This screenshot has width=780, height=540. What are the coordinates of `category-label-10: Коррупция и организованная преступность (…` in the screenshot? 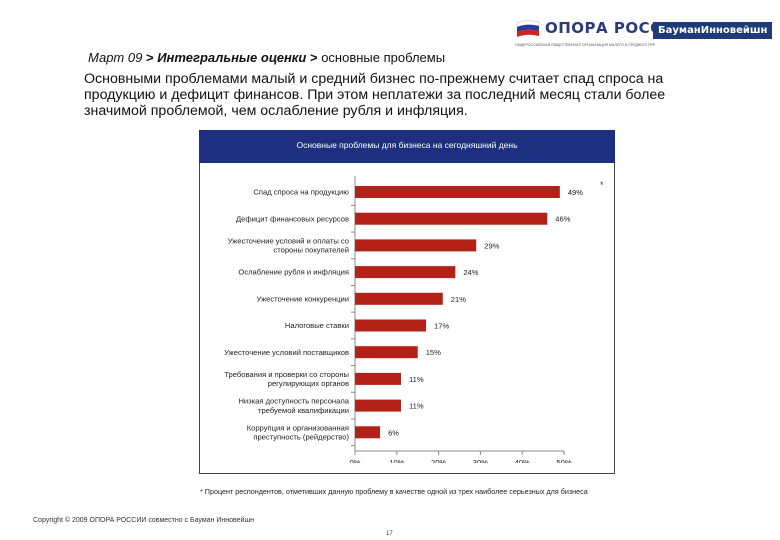 It's located at (298, 432).